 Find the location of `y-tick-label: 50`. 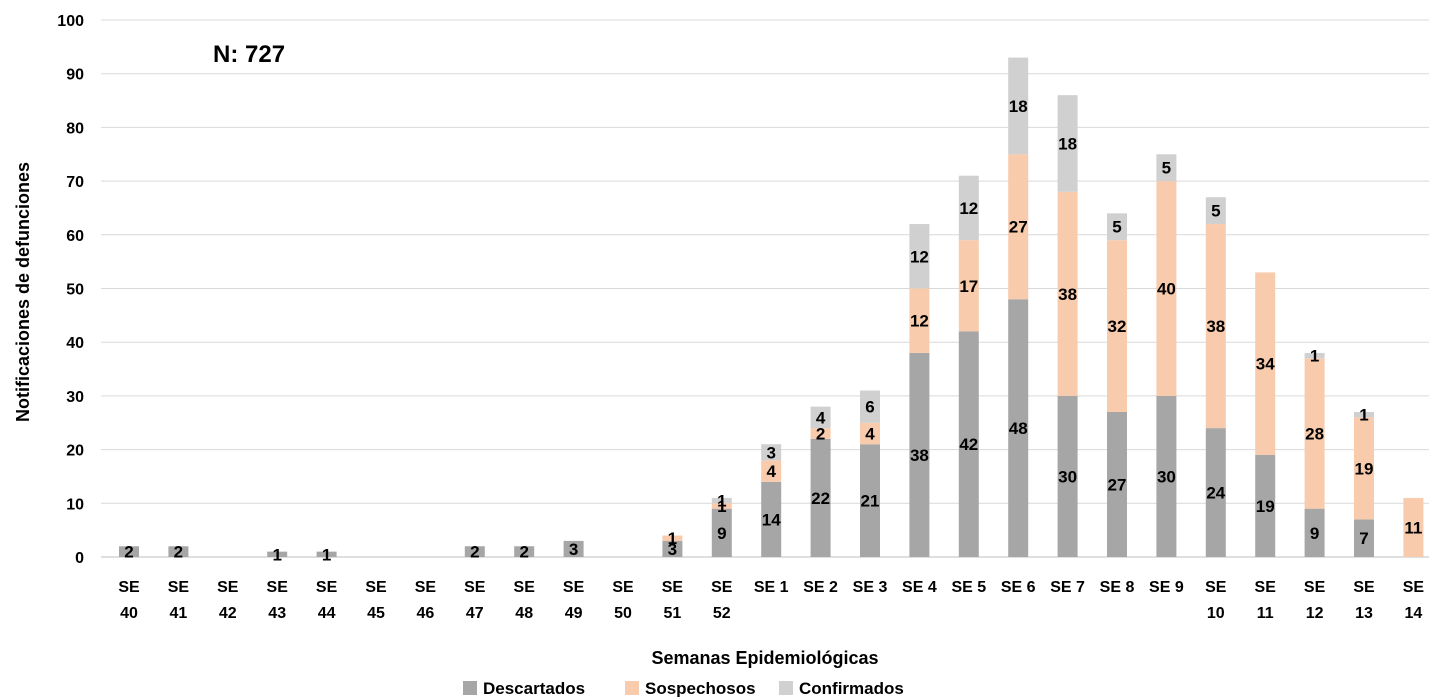

y-tick-label: 50 is located at coordinates (75, 290).